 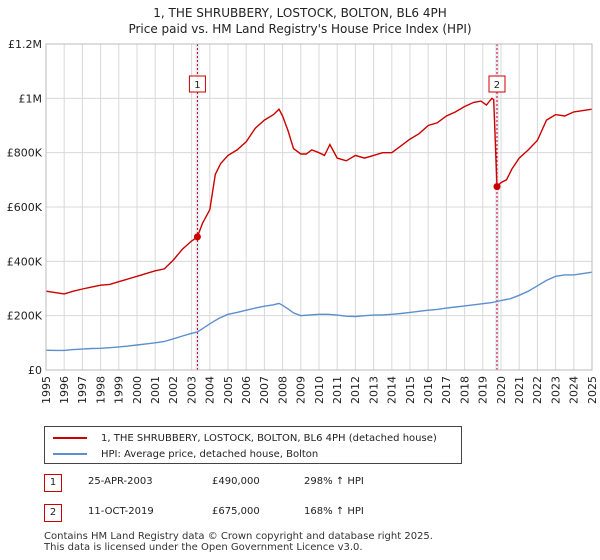 What do you see at coordinates (173, 390) in the screenshot?
I see `x-tick-label: 2002` at bounding box center [173, 390].